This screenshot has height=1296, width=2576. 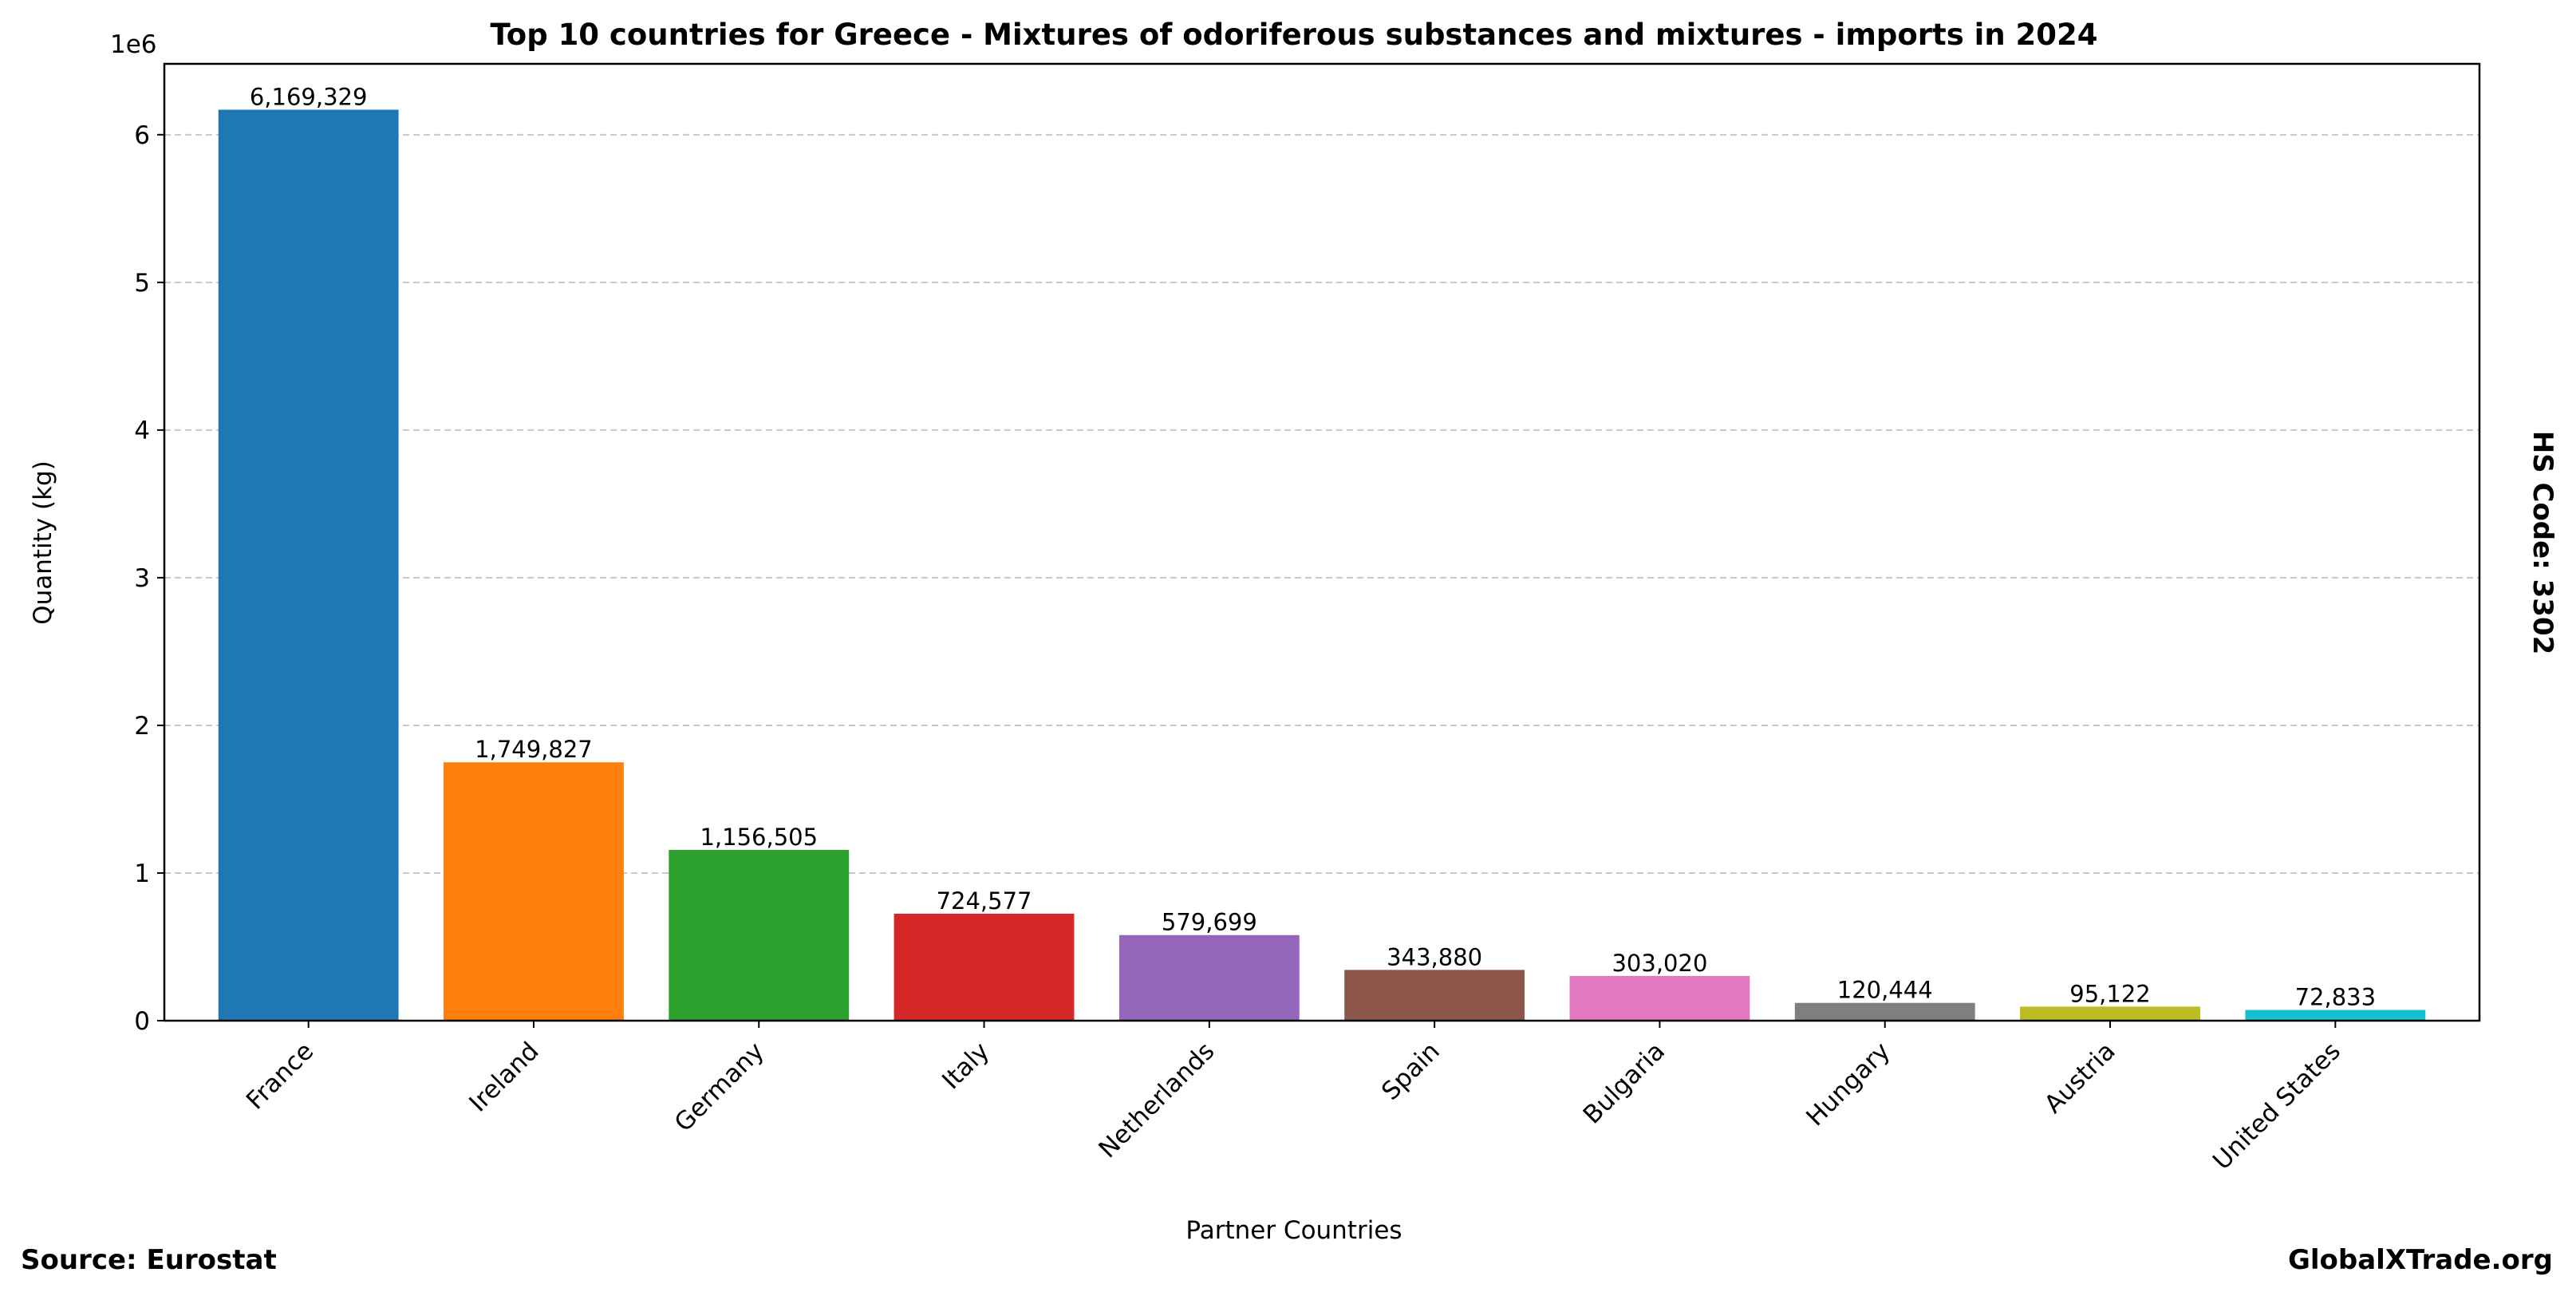 What do you see at coordinates (1293, 1230) in the screenshot?
I see `x-axis-label: Partner Countries` at bounding box center [1293, 1230].